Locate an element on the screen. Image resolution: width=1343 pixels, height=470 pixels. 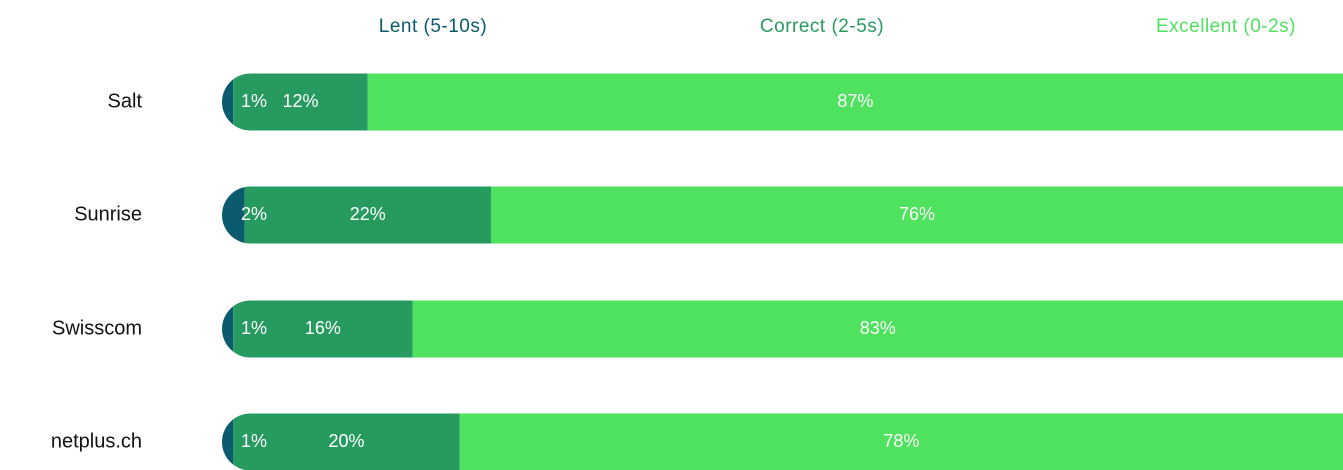
value-label: 87% is located at coordinates (855, 101).